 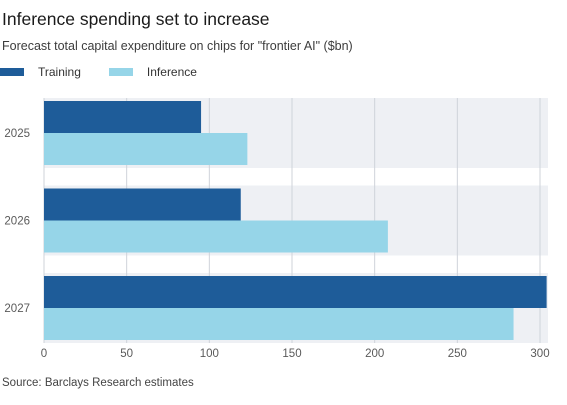 I want to click on chart-title: Inference spending set to increase, so click(x=136, y=19).